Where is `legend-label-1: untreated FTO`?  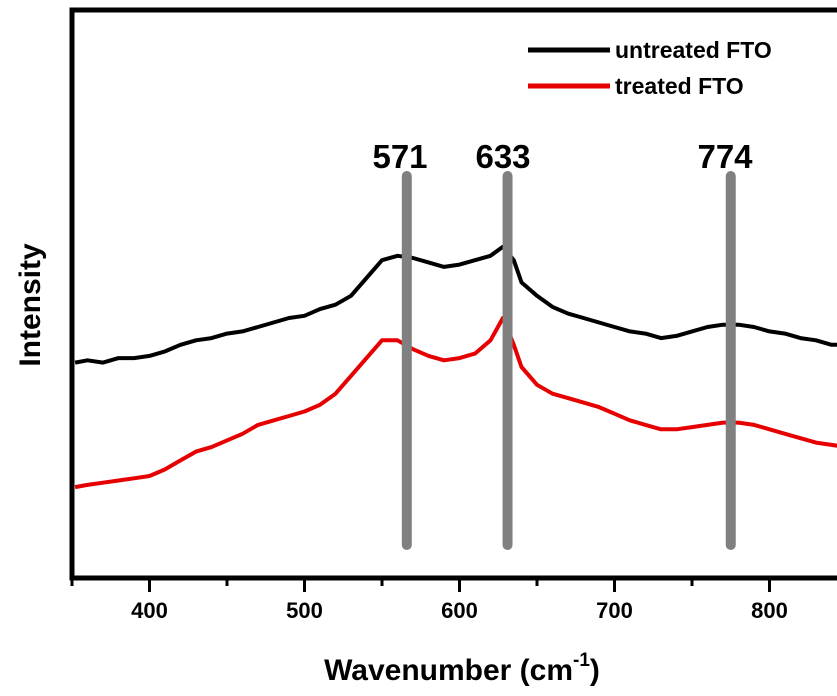
legend-label-1: untreated FTO is located at coordinates (693, 50).